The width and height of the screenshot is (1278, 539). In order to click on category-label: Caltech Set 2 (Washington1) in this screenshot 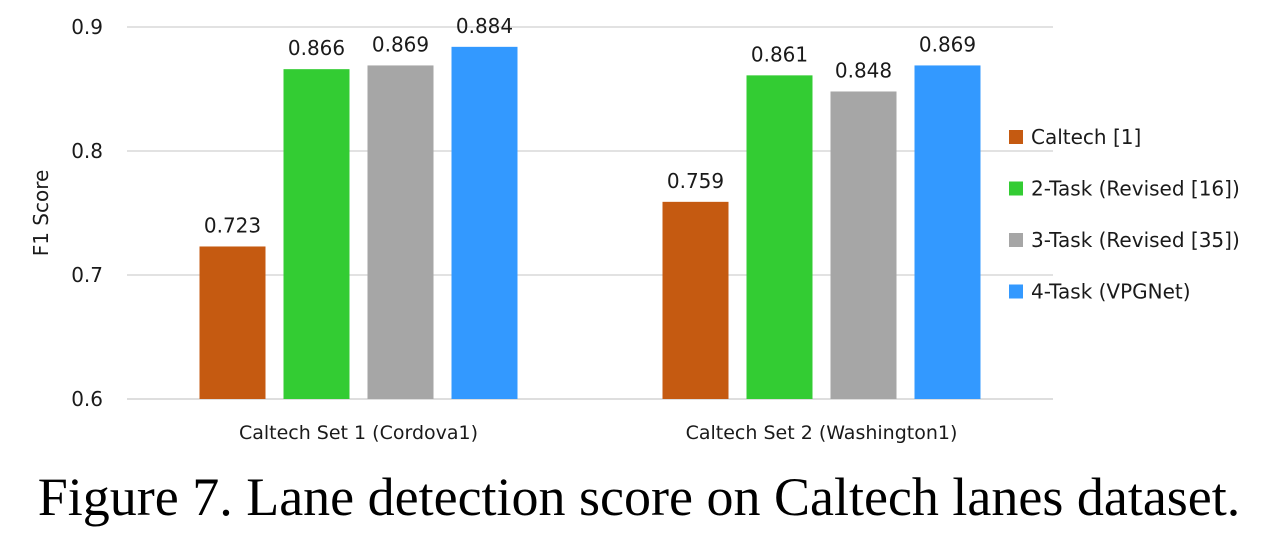, I will do `click(822, 433)`.